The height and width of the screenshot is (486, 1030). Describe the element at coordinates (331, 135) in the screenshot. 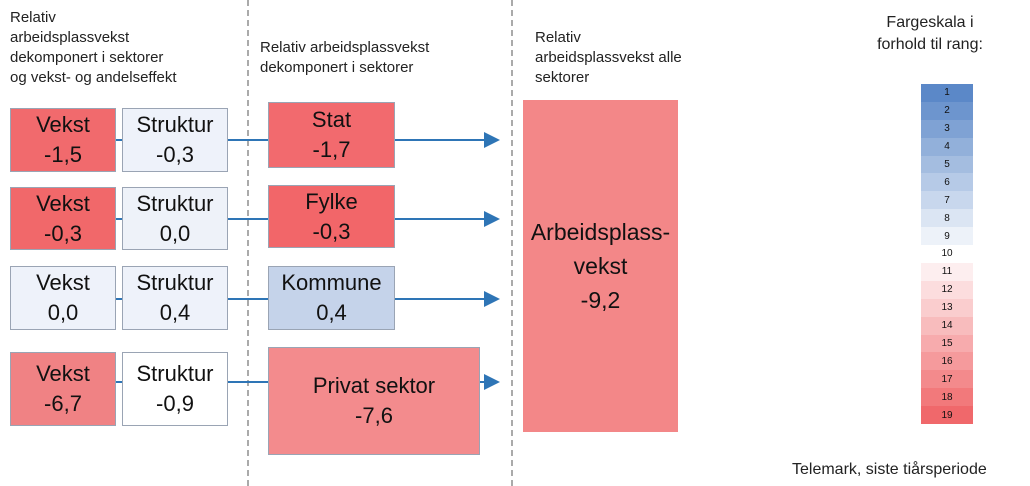

I see `sector-box: Stat -1,7` at that location.